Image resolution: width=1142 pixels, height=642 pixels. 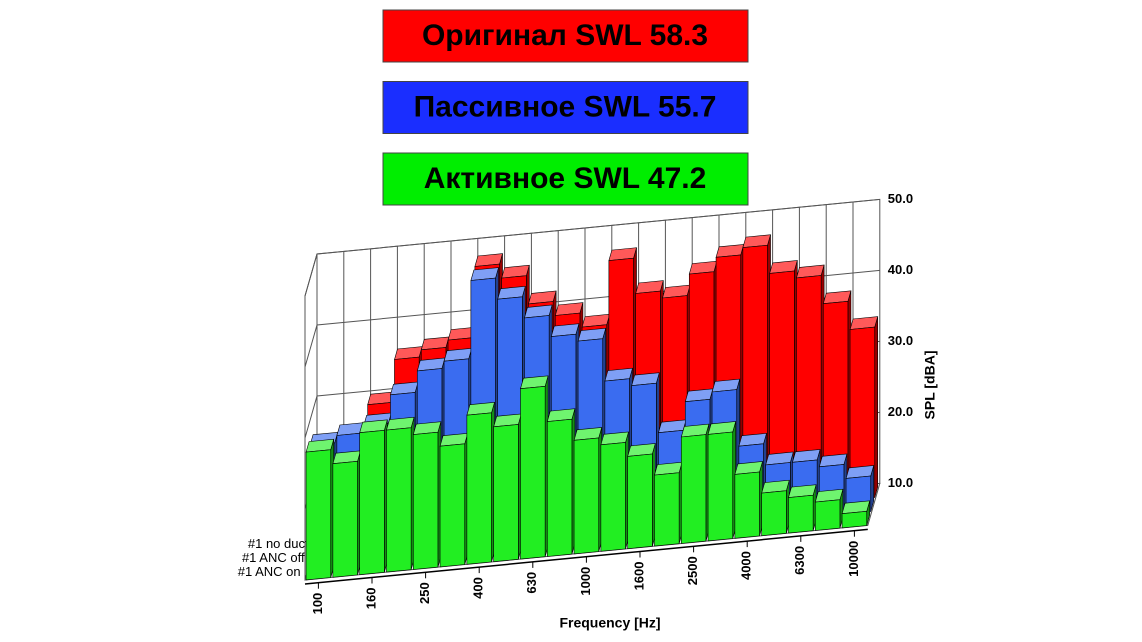 I want to click on grid-line, so click(x=592, y=247).